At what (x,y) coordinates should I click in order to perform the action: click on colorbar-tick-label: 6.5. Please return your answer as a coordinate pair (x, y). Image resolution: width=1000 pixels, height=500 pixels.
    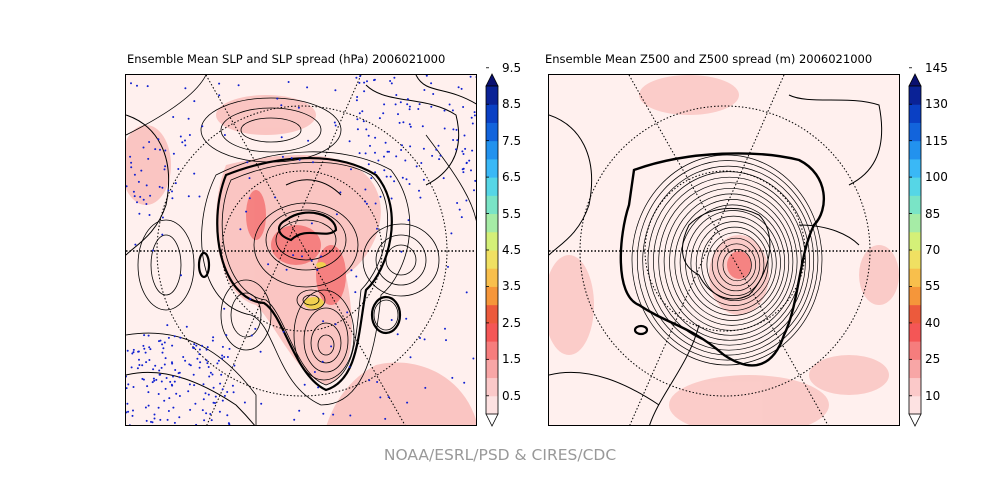
    Looking at the image, I should click on (512, 177).